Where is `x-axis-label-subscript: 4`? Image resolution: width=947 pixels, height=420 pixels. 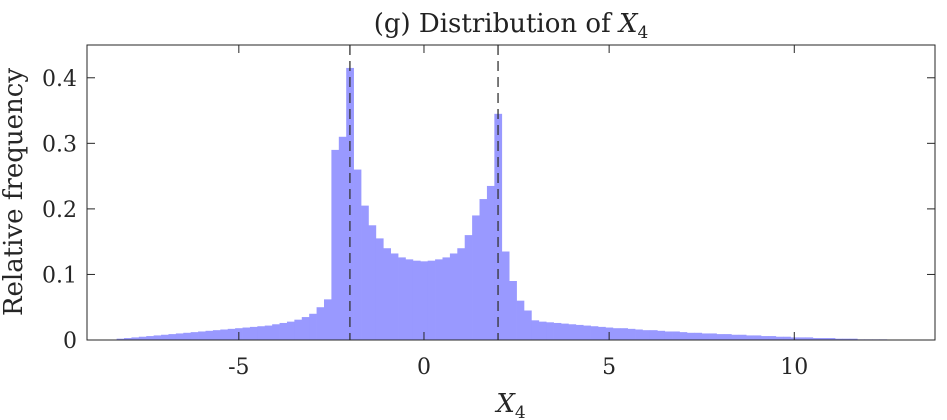 x-axis-label-subscript: 4 is located at coordinates (520, 411).